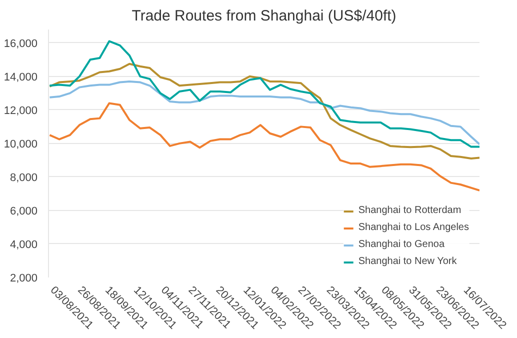  Describe the element at coordinates (407, 261) in the screenshot. I see `legend-label: Shanghai to New York` at that location.